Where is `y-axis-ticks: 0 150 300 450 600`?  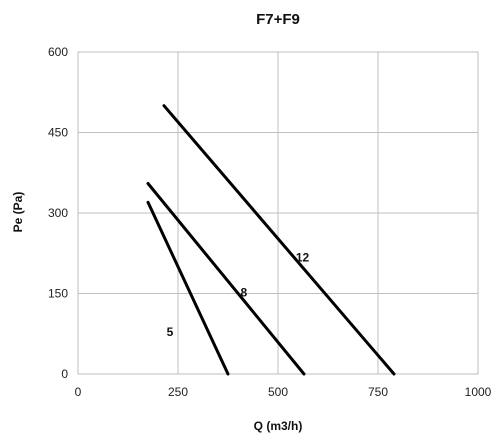 y-axis-ticks: 0 150 300 450 600 is located at coordinates (58, 213).